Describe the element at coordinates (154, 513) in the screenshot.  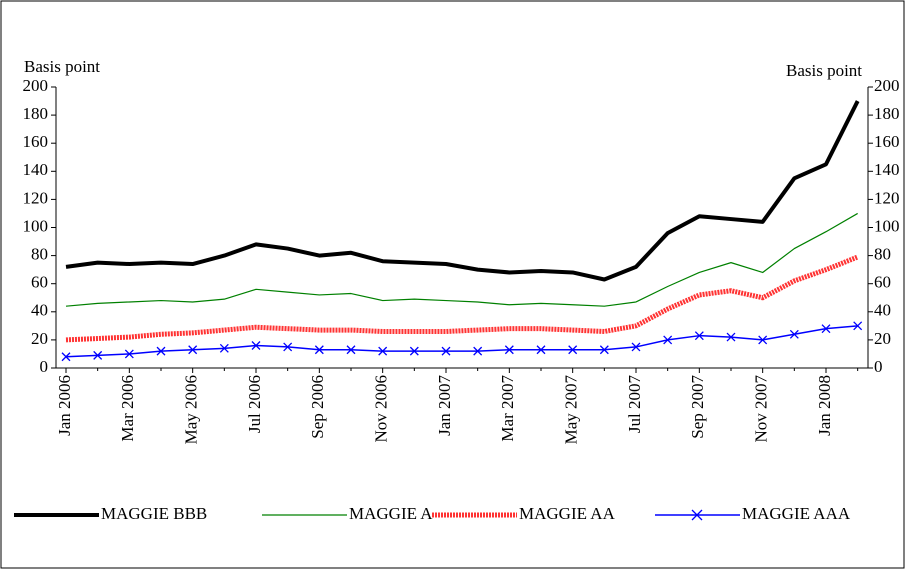
I see `legend-label: MAGGIE BBB` at that location.